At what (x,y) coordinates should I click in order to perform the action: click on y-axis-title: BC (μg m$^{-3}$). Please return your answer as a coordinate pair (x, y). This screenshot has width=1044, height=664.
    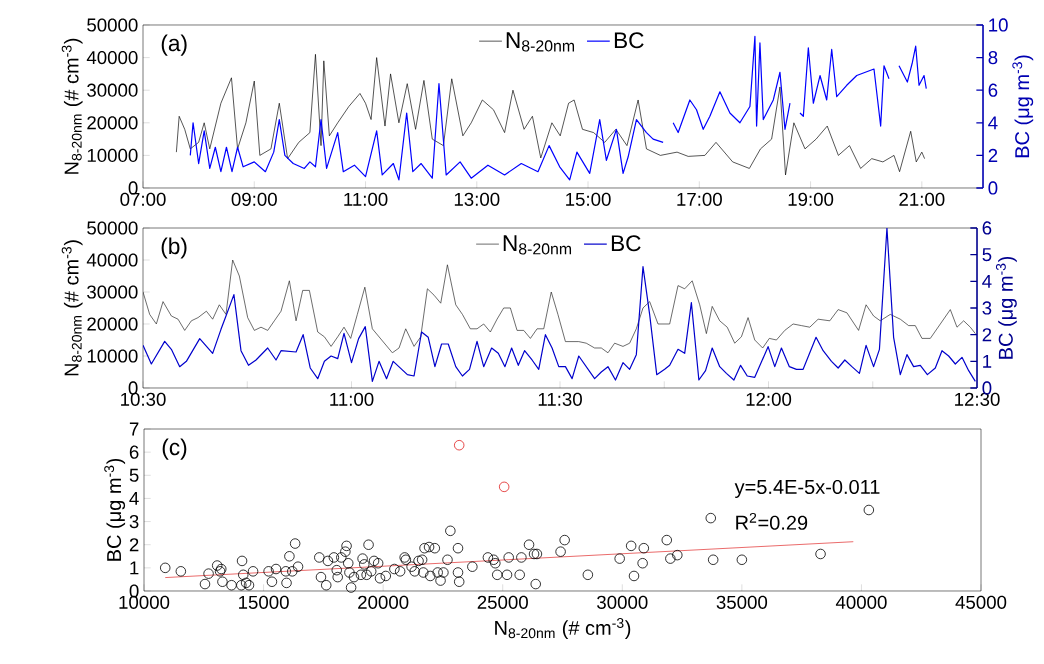
    Looking at the image, I should click on (115, 509).